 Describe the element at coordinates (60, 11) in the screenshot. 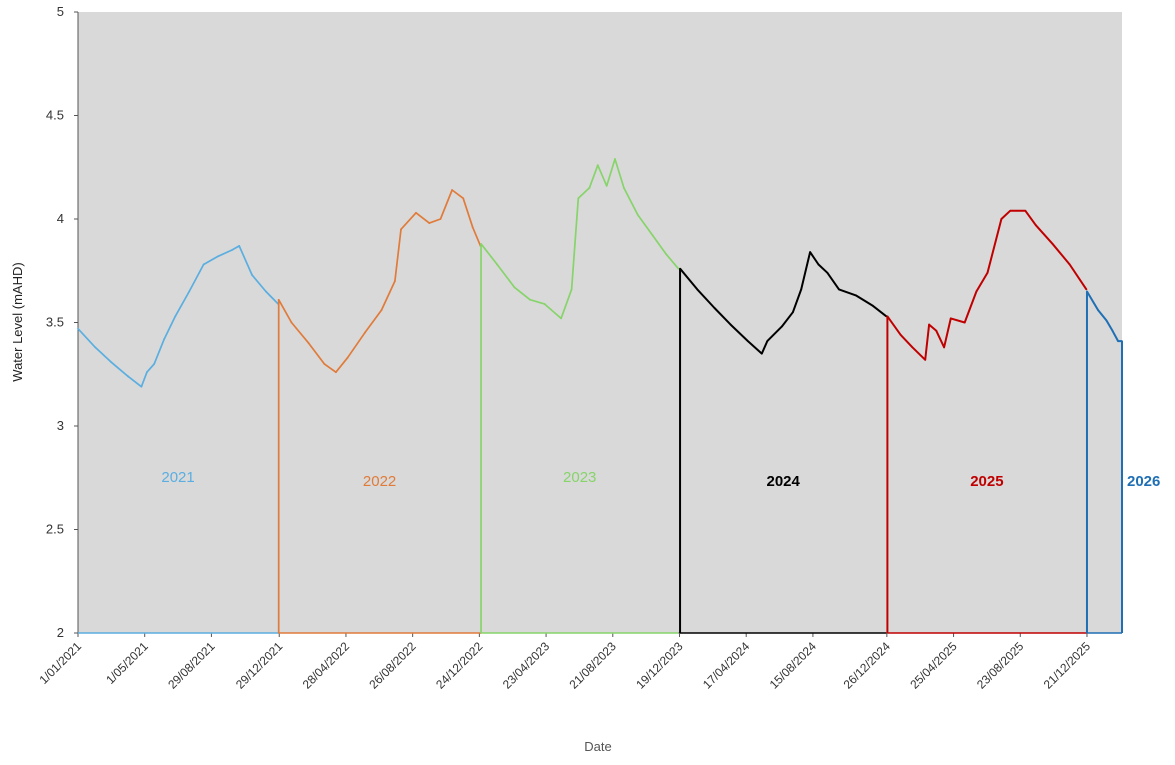

I see `y-tick-label: 5` at that location.